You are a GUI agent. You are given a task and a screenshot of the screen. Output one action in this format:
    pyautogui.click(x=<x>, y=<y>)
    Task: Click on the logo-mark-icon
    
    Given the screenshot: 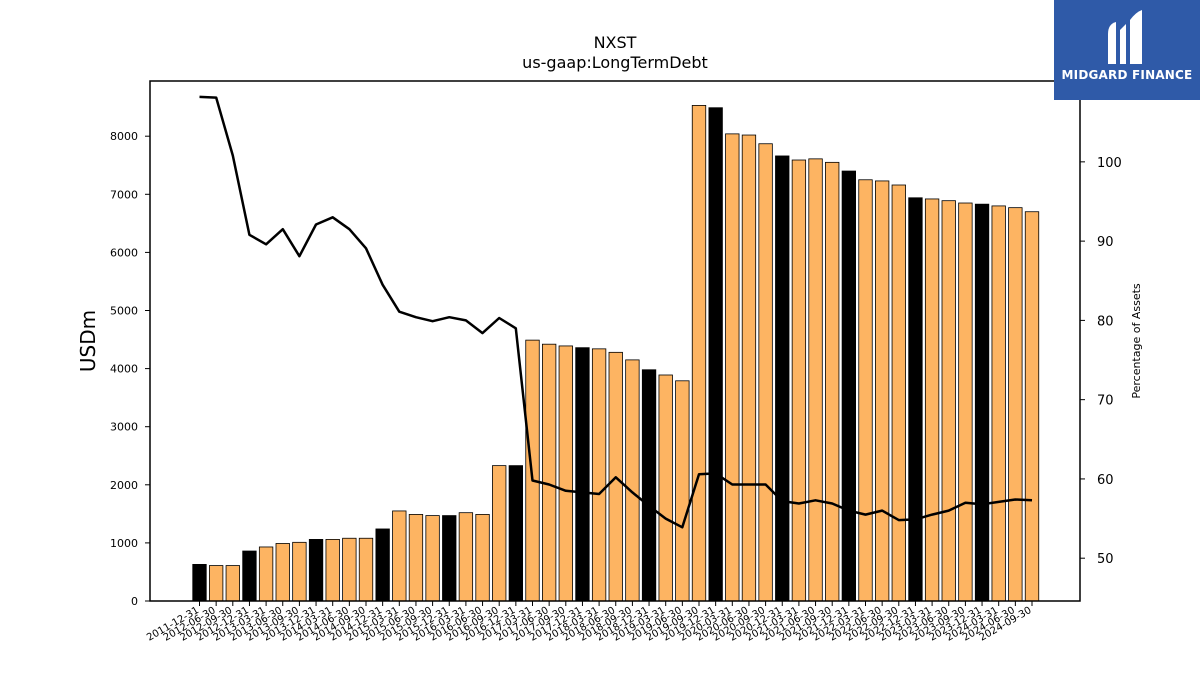 What is the action you would take?
    pyautogui.click(x=1125, y=37)
    